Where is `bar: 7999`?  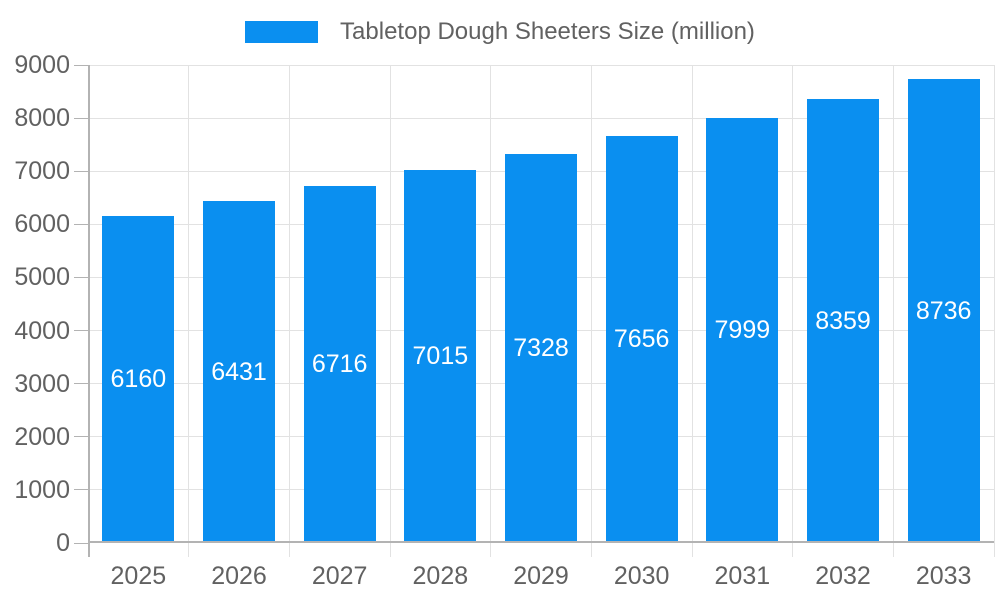 bar: 7999 is located at coordinates (742, 330).